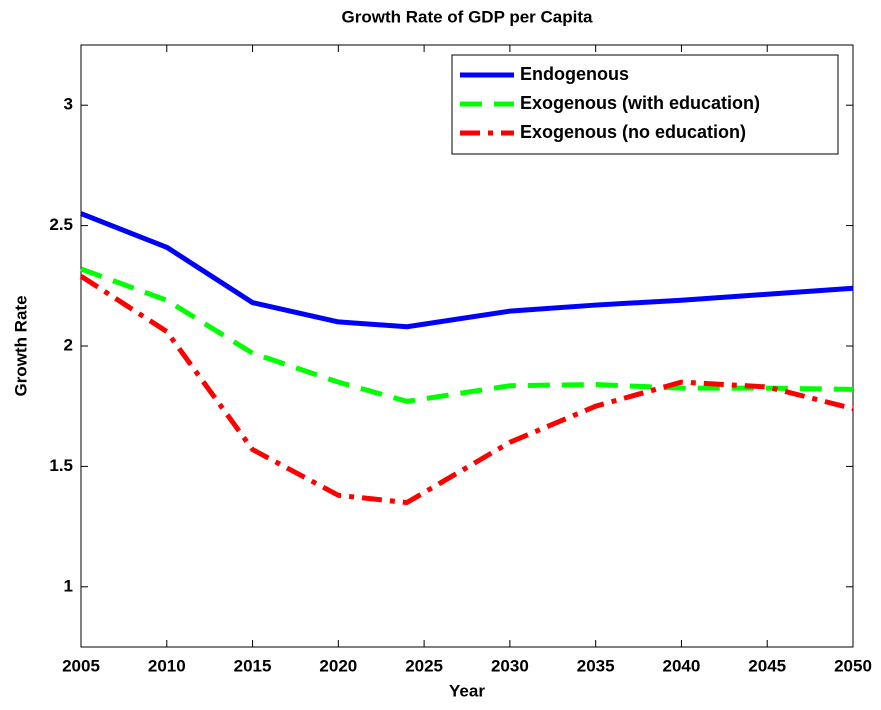 This screenshot has height=710, width=881. I want to click on y-tick-label: 3, so click(68, 104).